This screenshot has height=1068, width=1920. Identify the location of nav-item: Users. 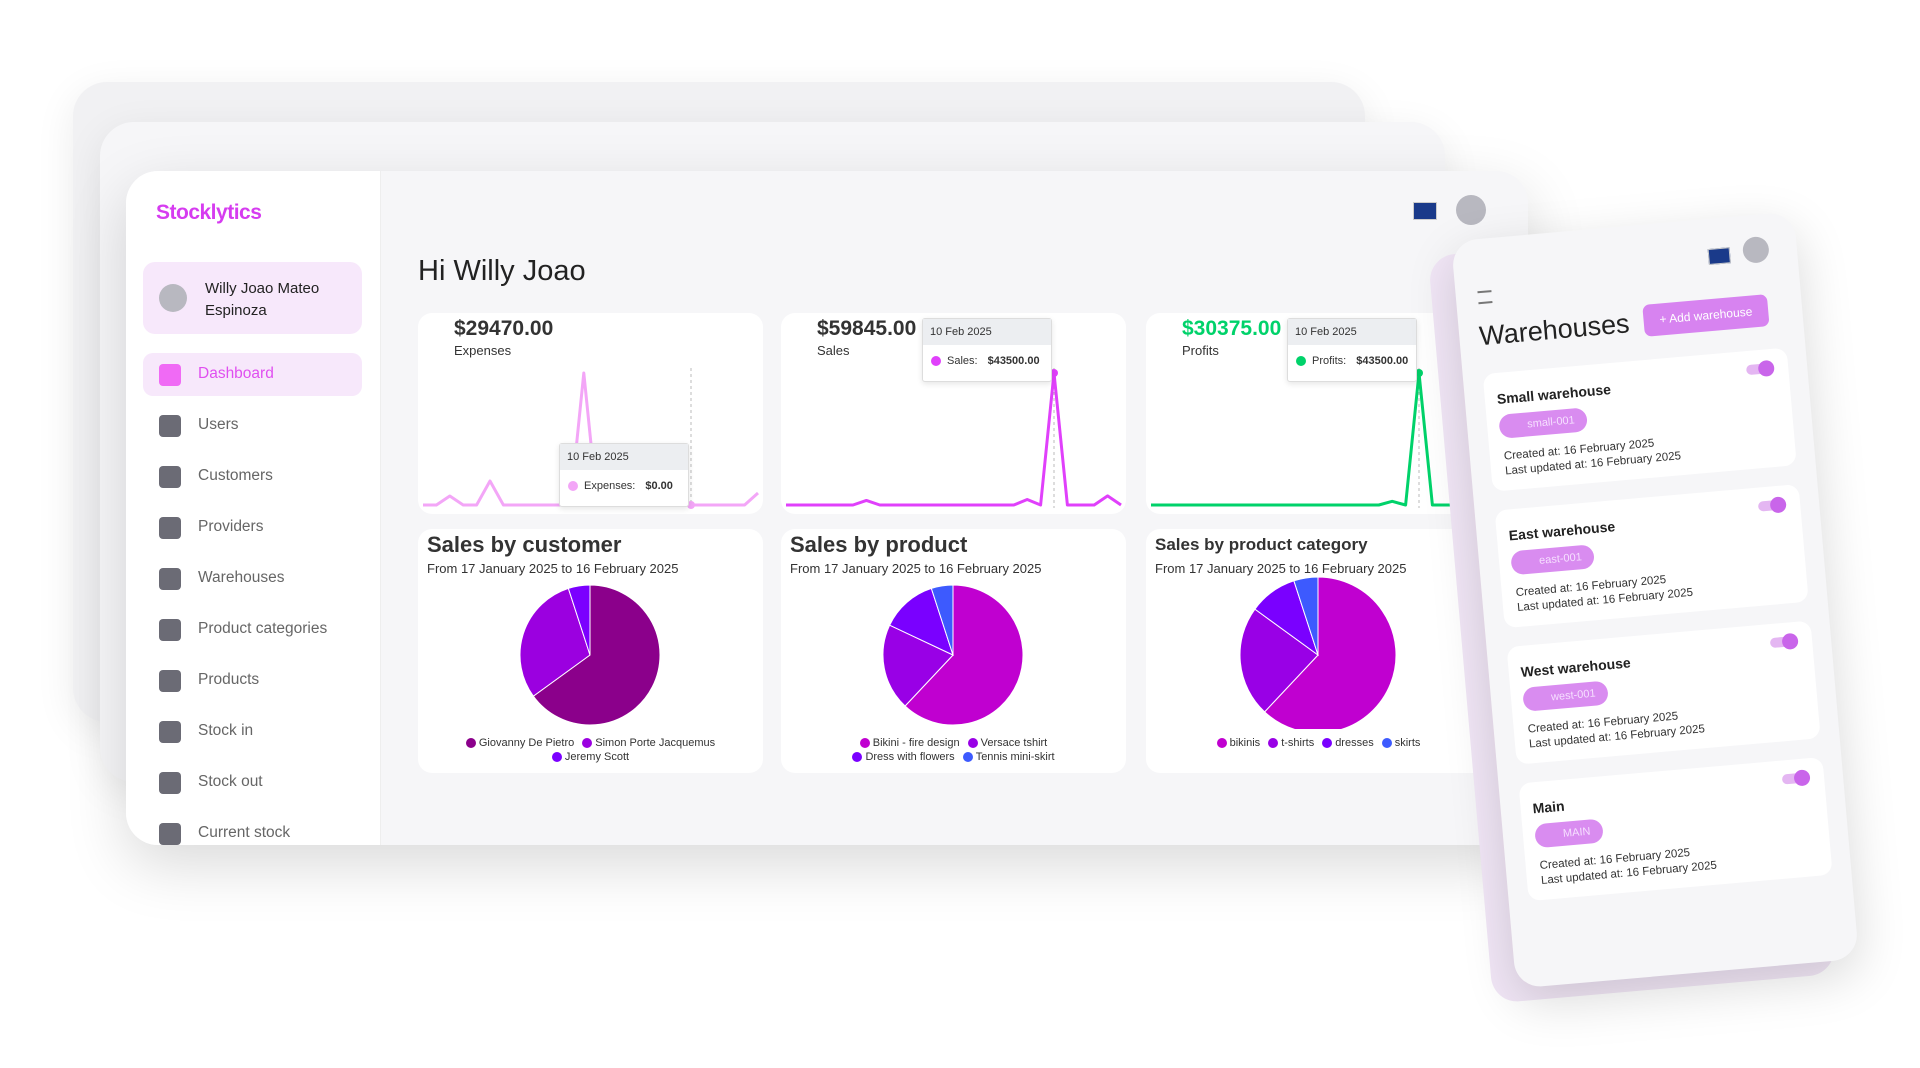
(252, 425).